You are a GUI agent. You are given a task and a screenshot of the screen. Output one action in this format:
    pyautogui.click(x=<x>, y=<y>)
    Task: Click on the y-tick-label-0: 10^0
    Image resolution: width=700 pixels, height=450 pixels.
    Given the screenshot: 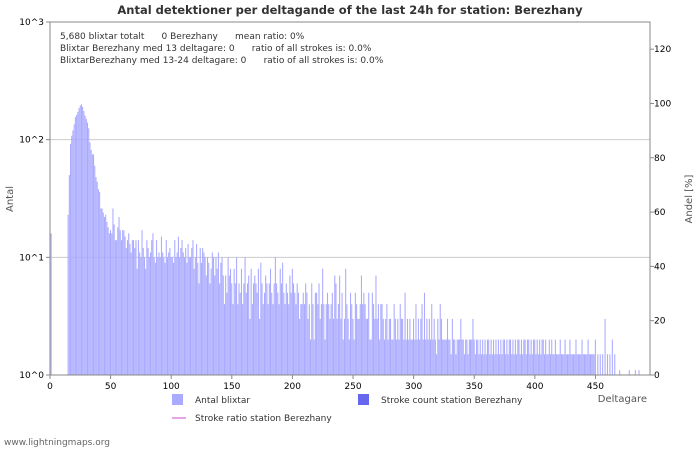 What is the action you would take?
    pyautogui.click(x=31, y=376)
    